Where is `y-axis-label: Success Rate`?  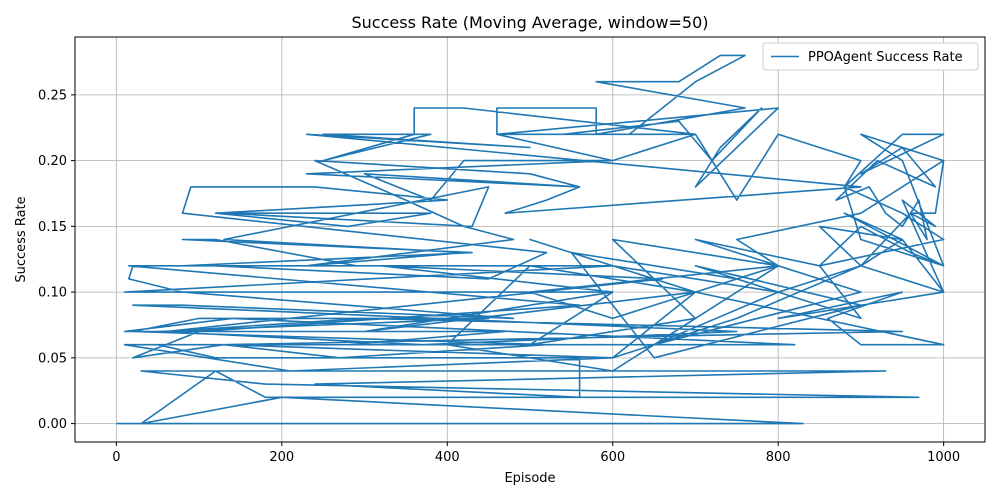
y-axis-label: Success Rate is located at coordinates (21, 239).